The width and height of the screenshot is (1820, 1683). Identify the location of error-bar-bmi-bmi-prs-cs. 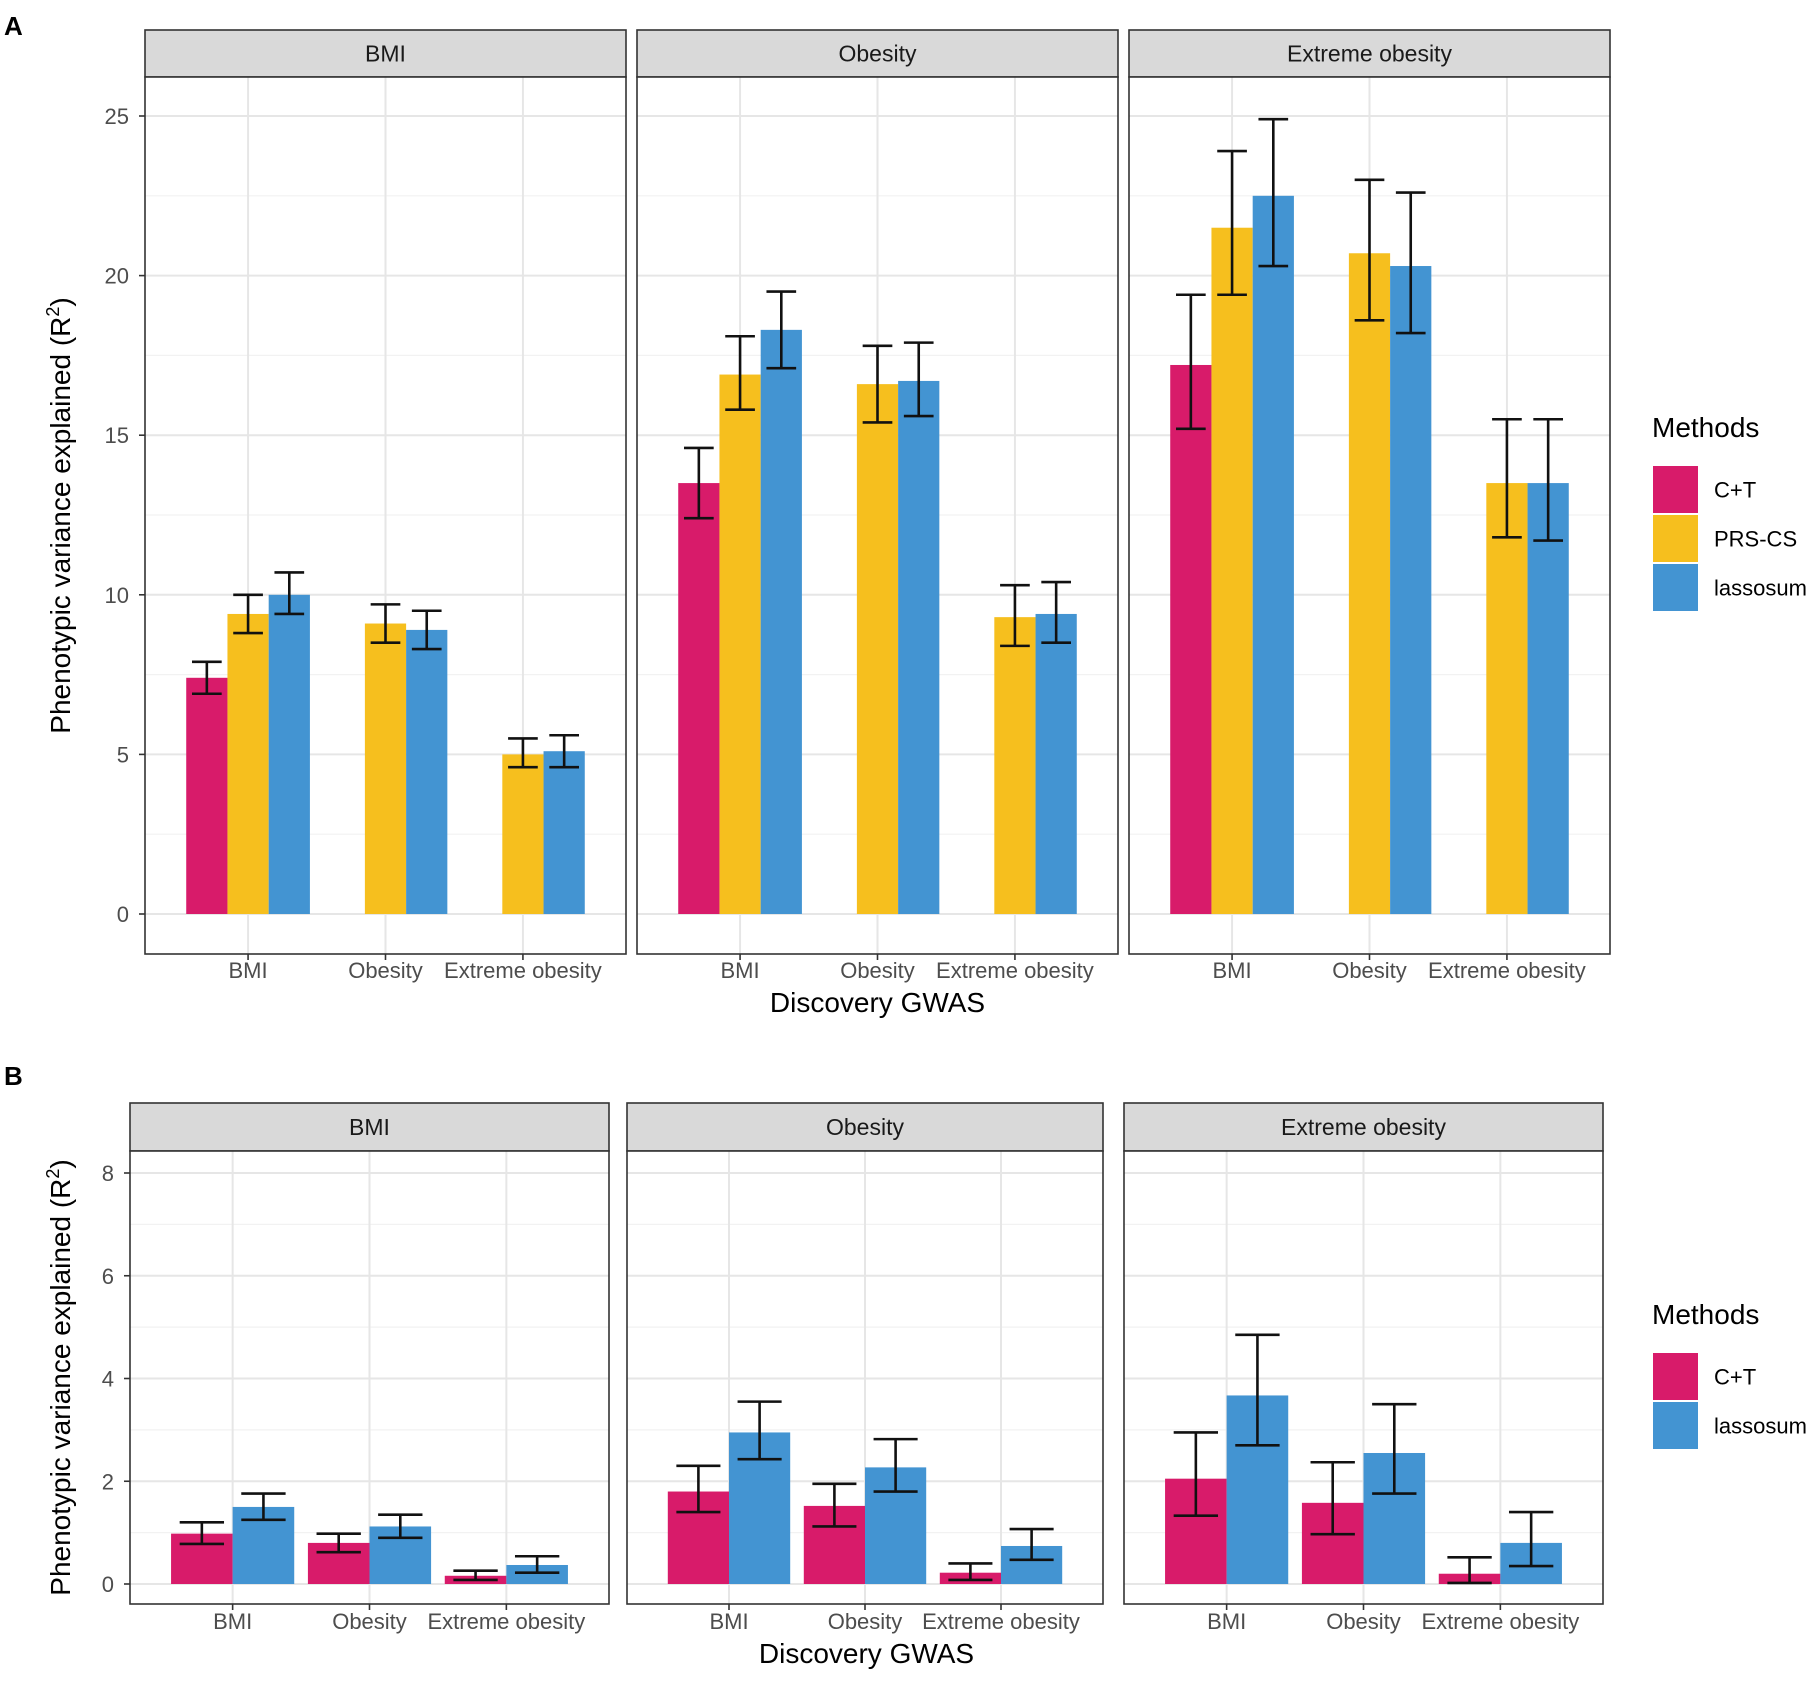
(248, 614).